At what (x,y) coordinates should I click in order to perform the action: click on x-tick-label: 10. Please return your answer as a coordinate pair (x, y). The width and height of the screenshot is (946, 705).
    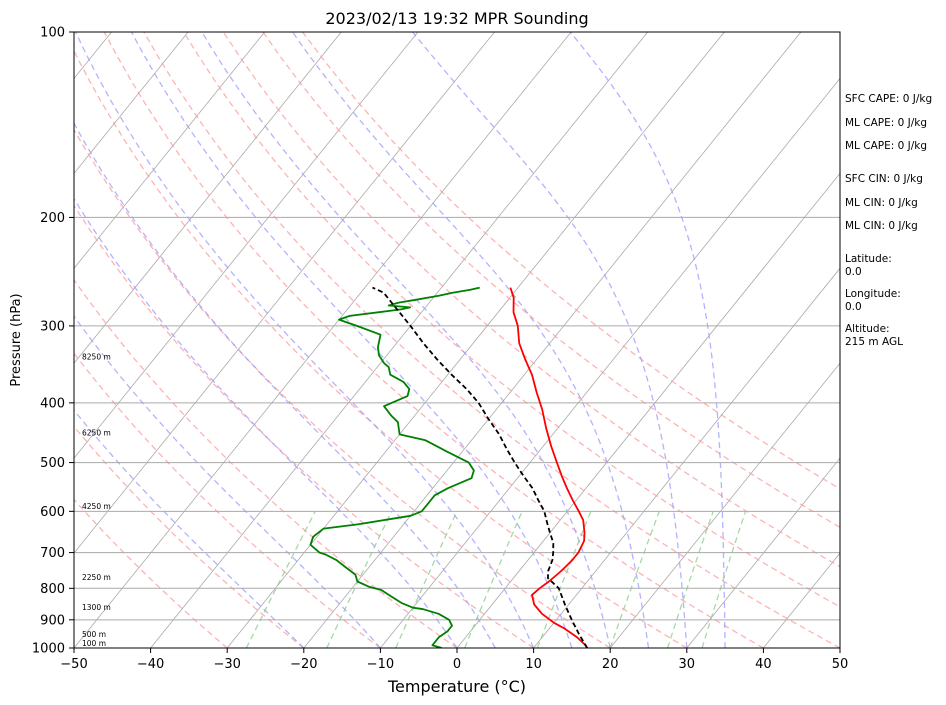
    Looking at the image, I should click on (533, 664).